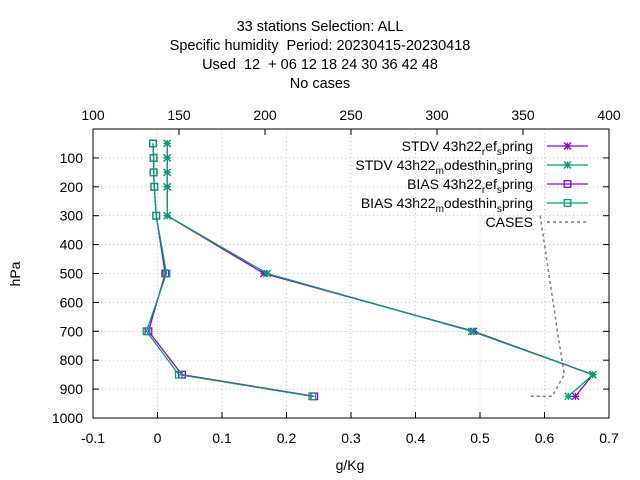 The height and width of the screenshot is (480, 640). What do you see at coordinates (72, 389) in the screenshot?
I see `y-tick-label: 900` at bounding box center [72, 389].